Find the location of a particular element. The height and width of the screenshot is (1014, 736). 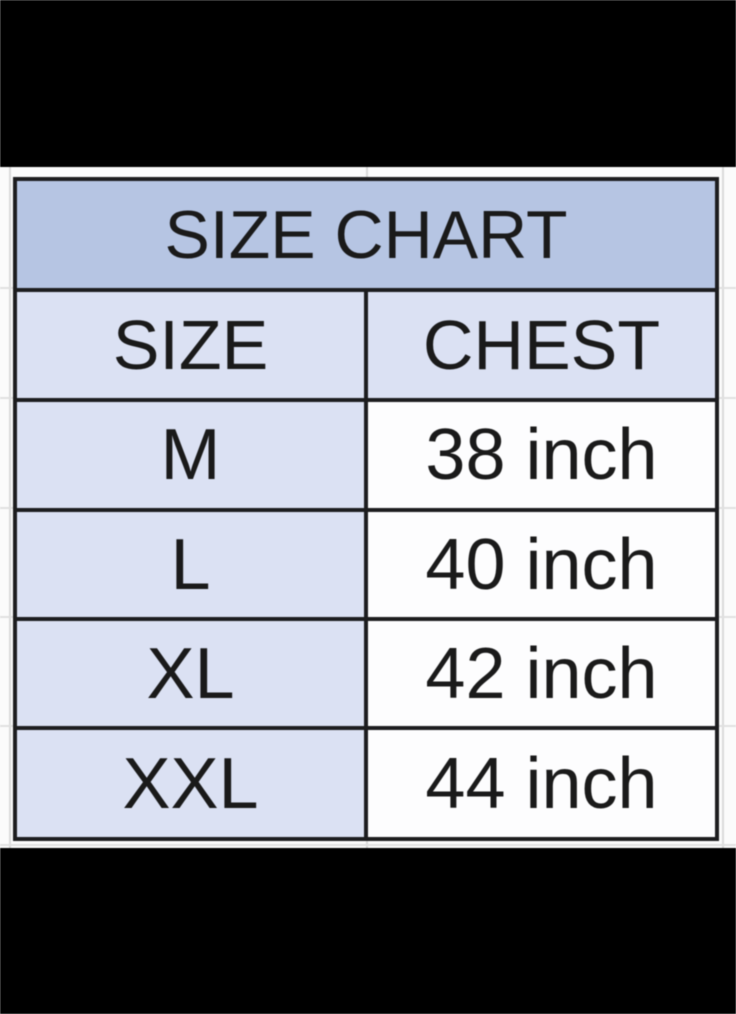

chest-cell: 38 inch is located at coordinates (541, 455).